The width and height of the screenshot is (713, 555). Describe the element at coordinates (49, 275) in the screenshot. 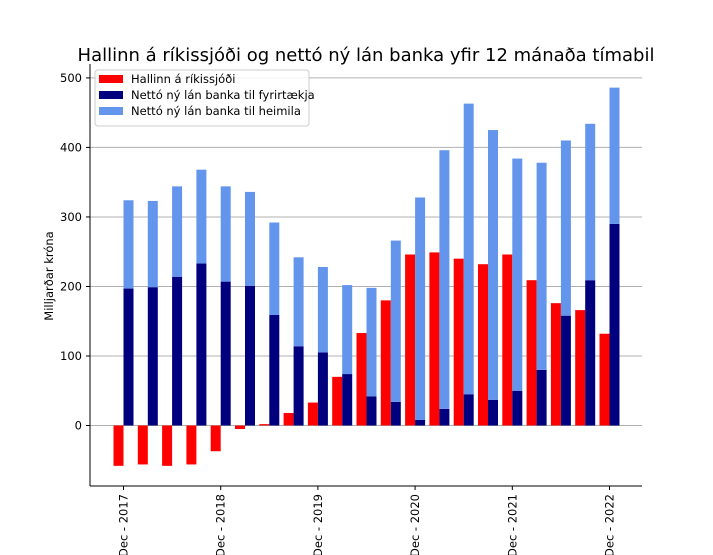

I see `y-axis-label: Milljarðar króna` at that location.